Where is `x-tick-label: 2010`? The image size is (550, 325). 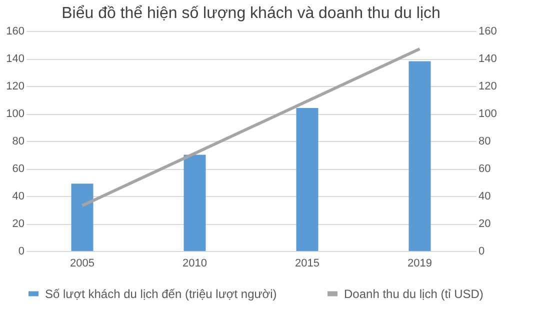
x-tick-label: 2010 is located at coordinates (194, 264).